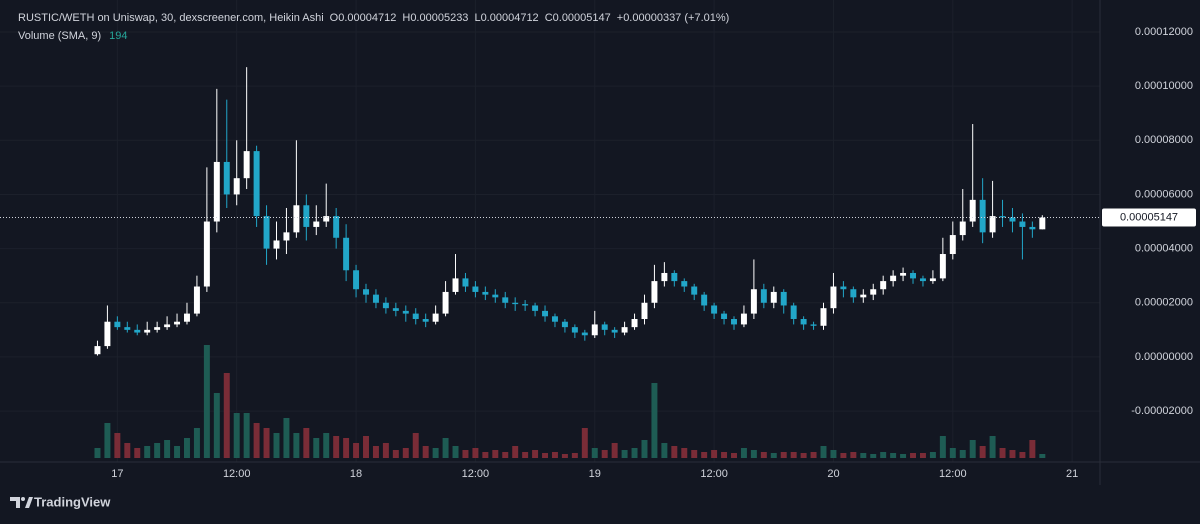 The image size is (1200, 524). What do you see at coordinates (1164, 140) in the screenshot?
I see `y-tick-label: 0.00008000` at bounding box center [1164, 140].